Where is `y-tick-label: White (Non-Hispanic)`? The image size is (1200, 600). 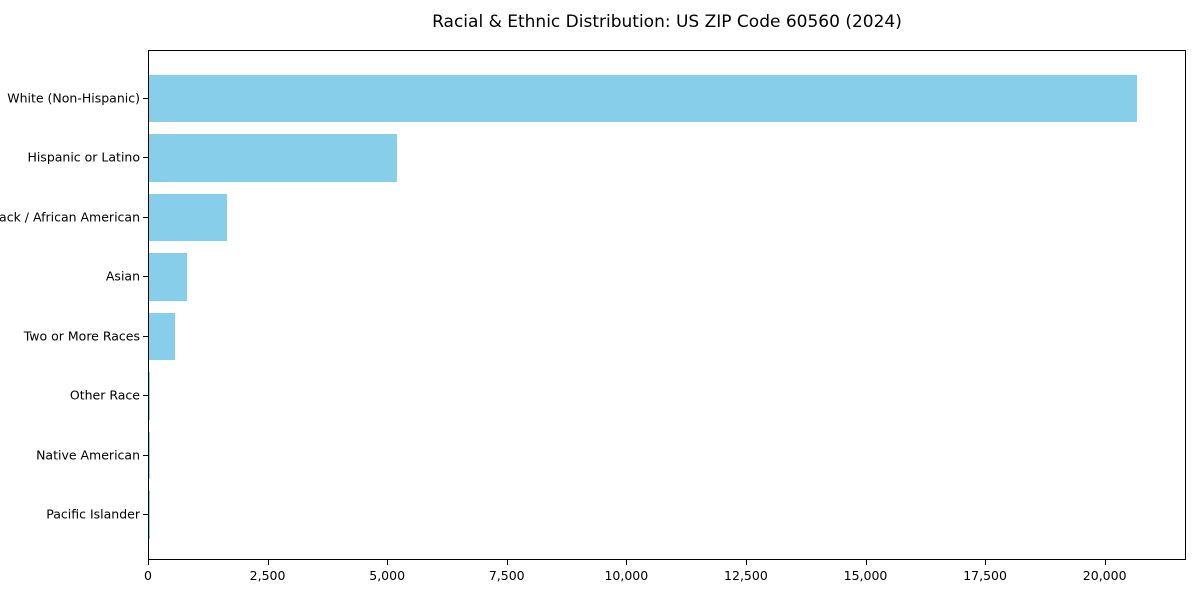
y-tick-label: White (Non-Hispanic) is located at coordinates (73, 97).